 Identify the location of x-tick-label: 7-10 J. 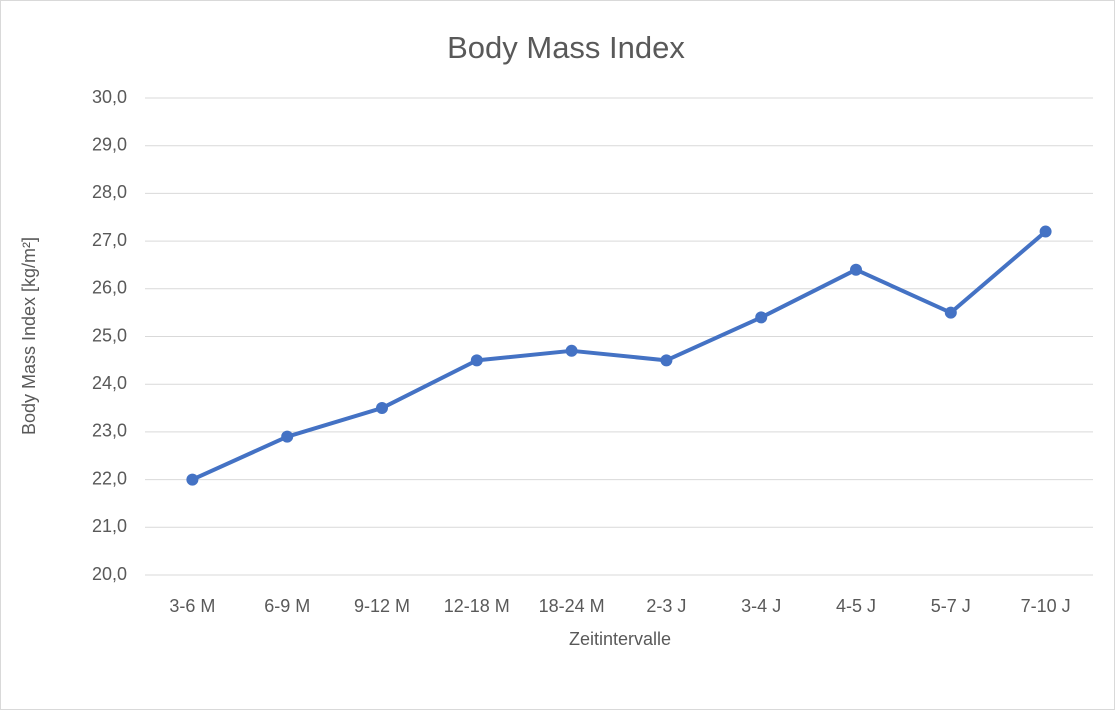
(1046, 606).